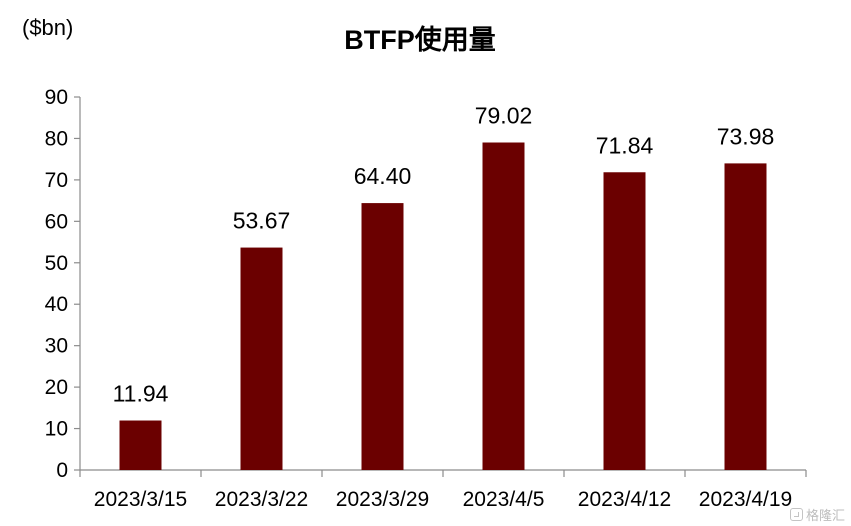  Describe the element at coordinates (504, 499) in the screenshot. I see `x-tick-label: 2023/4/5` at that location.